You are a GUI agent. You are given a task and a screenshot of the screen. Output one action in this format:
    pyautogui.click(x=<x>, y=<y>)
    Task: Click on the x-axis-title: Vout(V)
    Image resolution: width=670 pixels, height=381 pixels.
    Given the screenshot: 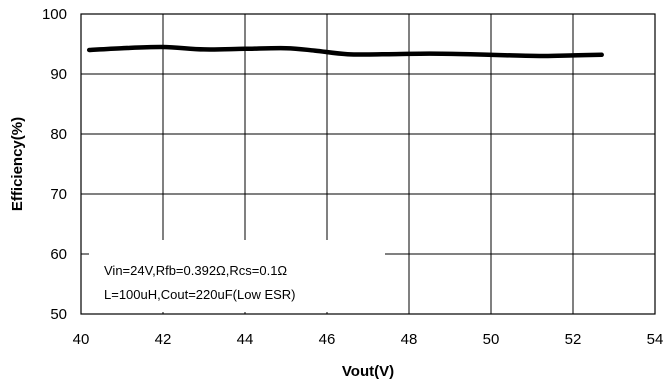 What is the action you would take?
    pyautogui.click(x=368, y=371)
    